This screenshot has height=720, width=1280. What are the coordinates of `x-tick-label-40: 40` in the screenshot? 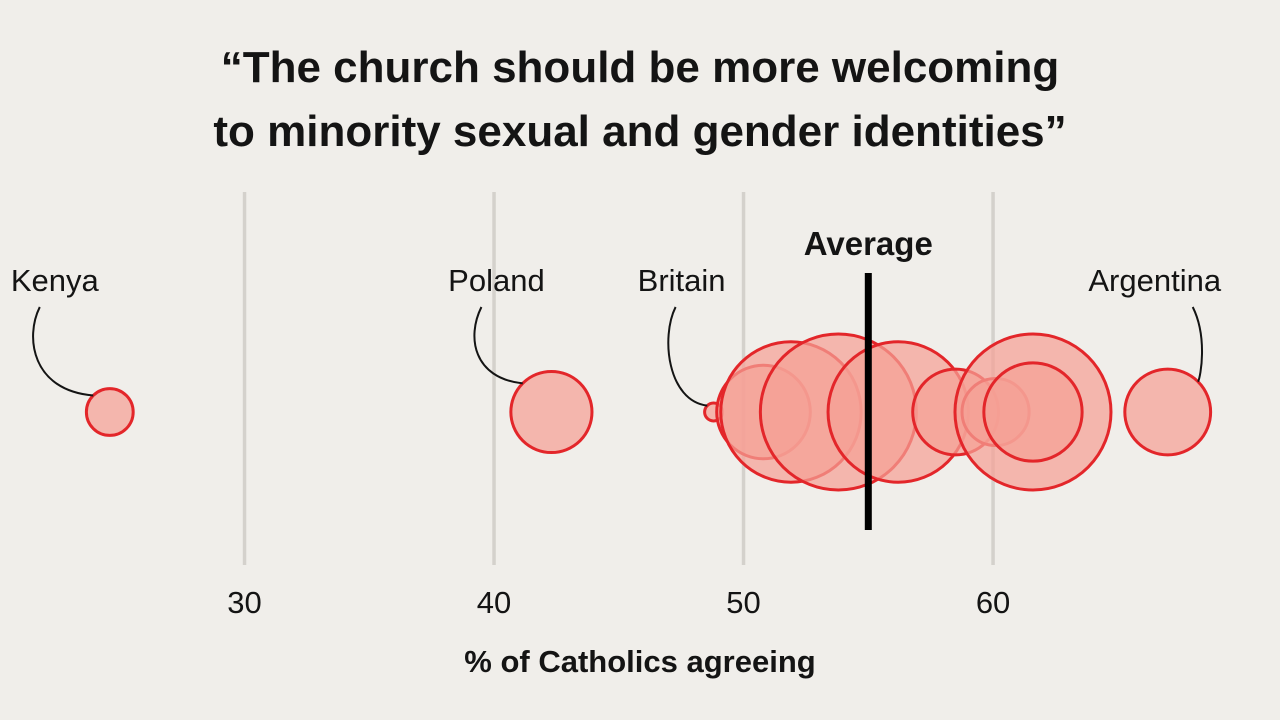 It's located at (494, 602).